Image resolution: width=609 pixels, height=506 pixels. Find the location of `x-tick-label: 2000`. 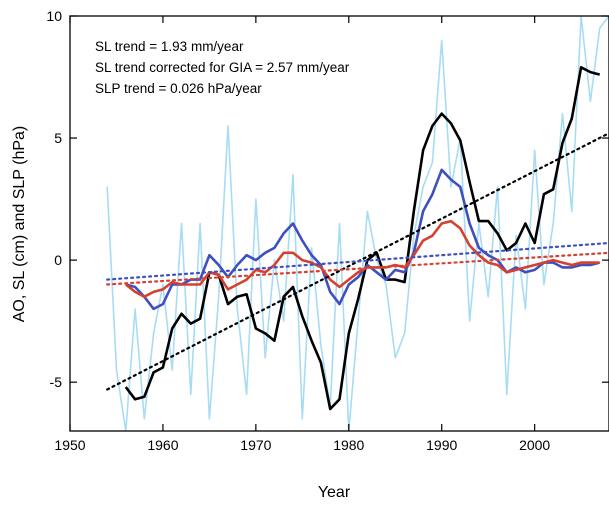

x-tick-label: 2000 is located at coordinates (534, 445).